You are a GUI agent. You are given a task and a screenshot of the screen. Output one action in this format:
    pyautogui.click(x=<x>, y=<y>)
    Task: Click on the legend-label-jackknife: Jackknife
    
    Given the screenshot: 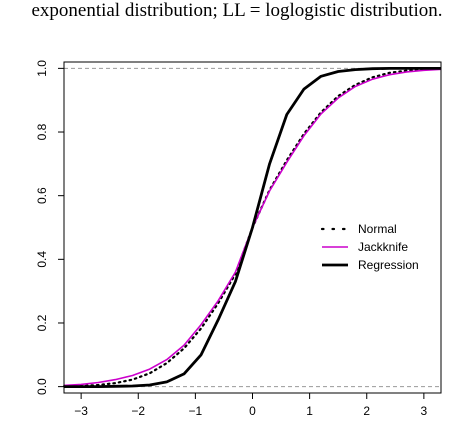 What is the action you would take?
    pyautogui.click(x=383, y=247)
    